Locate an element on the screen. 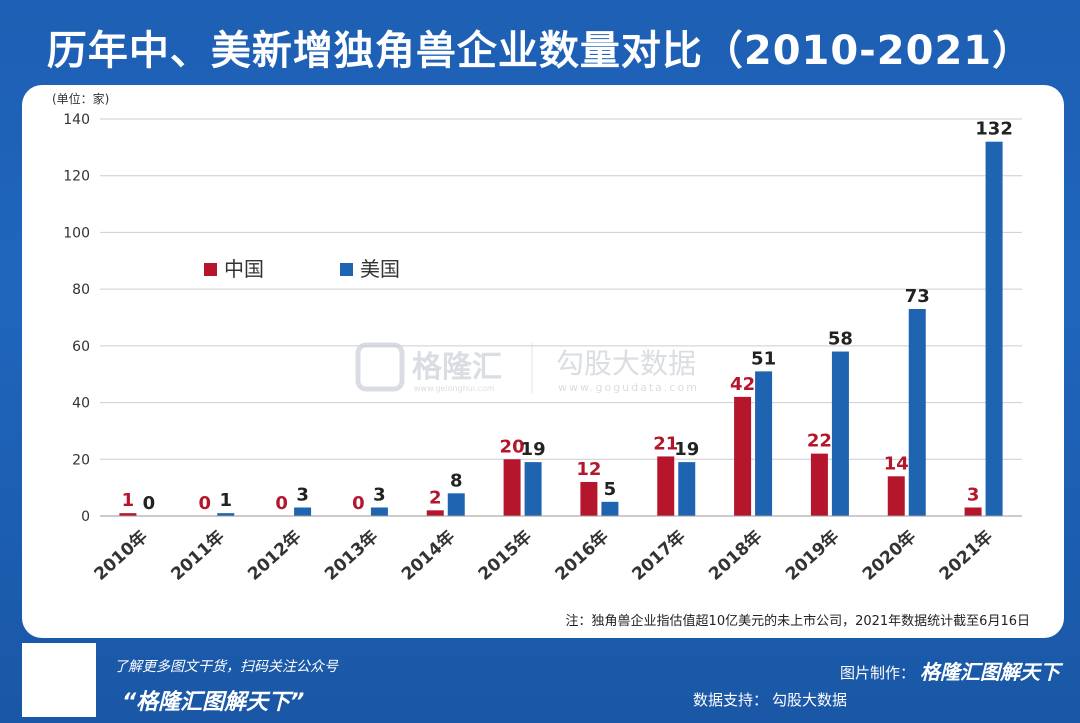 The image size is (1080, 723). promo-text: 了解更多图文干货，扫码关注公众号 is located at coordinates (226, 667).